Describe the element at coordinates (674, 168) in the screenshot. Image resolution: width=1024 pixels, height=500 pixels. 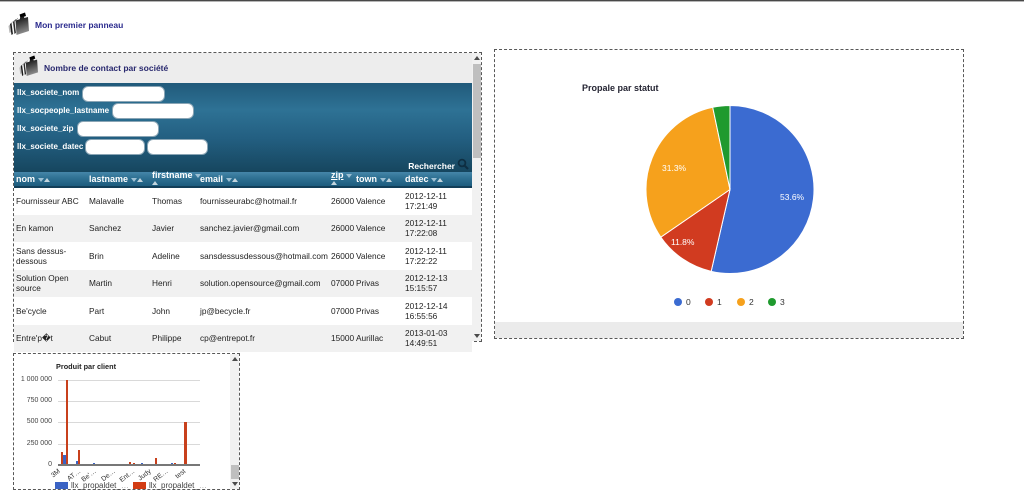
I see `svg-text: 31.3%` at that location.